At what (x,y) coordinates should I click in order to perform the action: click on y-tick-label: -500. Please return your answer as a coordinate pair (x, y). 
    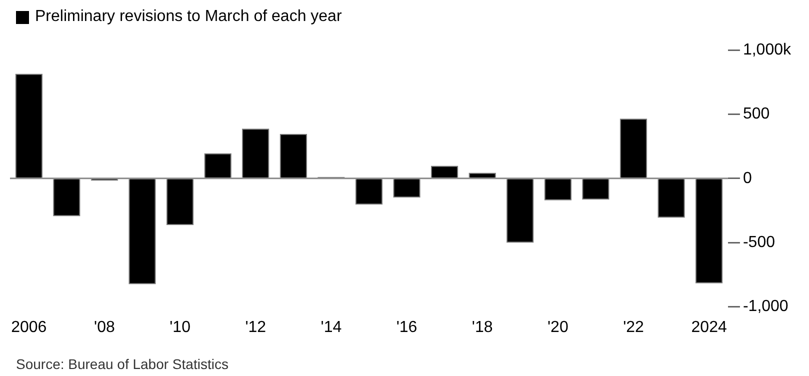
    Looking at the image, I should click on (759, 243).